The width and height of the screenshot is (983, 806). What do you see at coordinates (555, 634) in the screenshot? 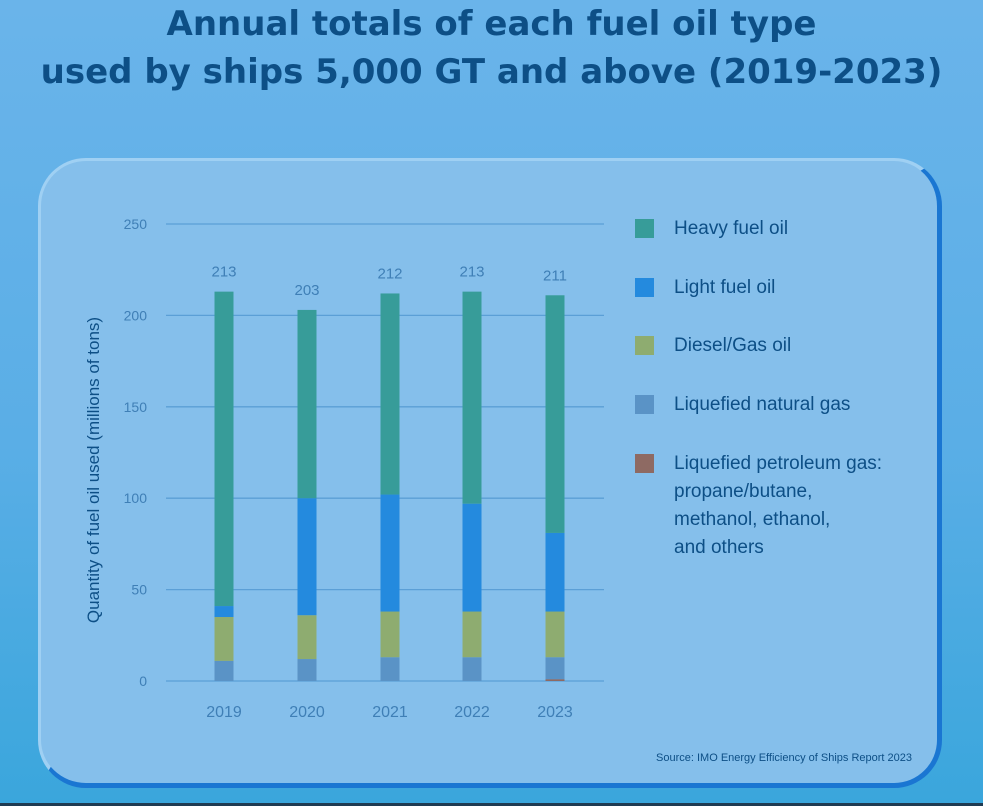
I see `bar-2023-diesel-gas-oil` at bounding box center [555, 634].